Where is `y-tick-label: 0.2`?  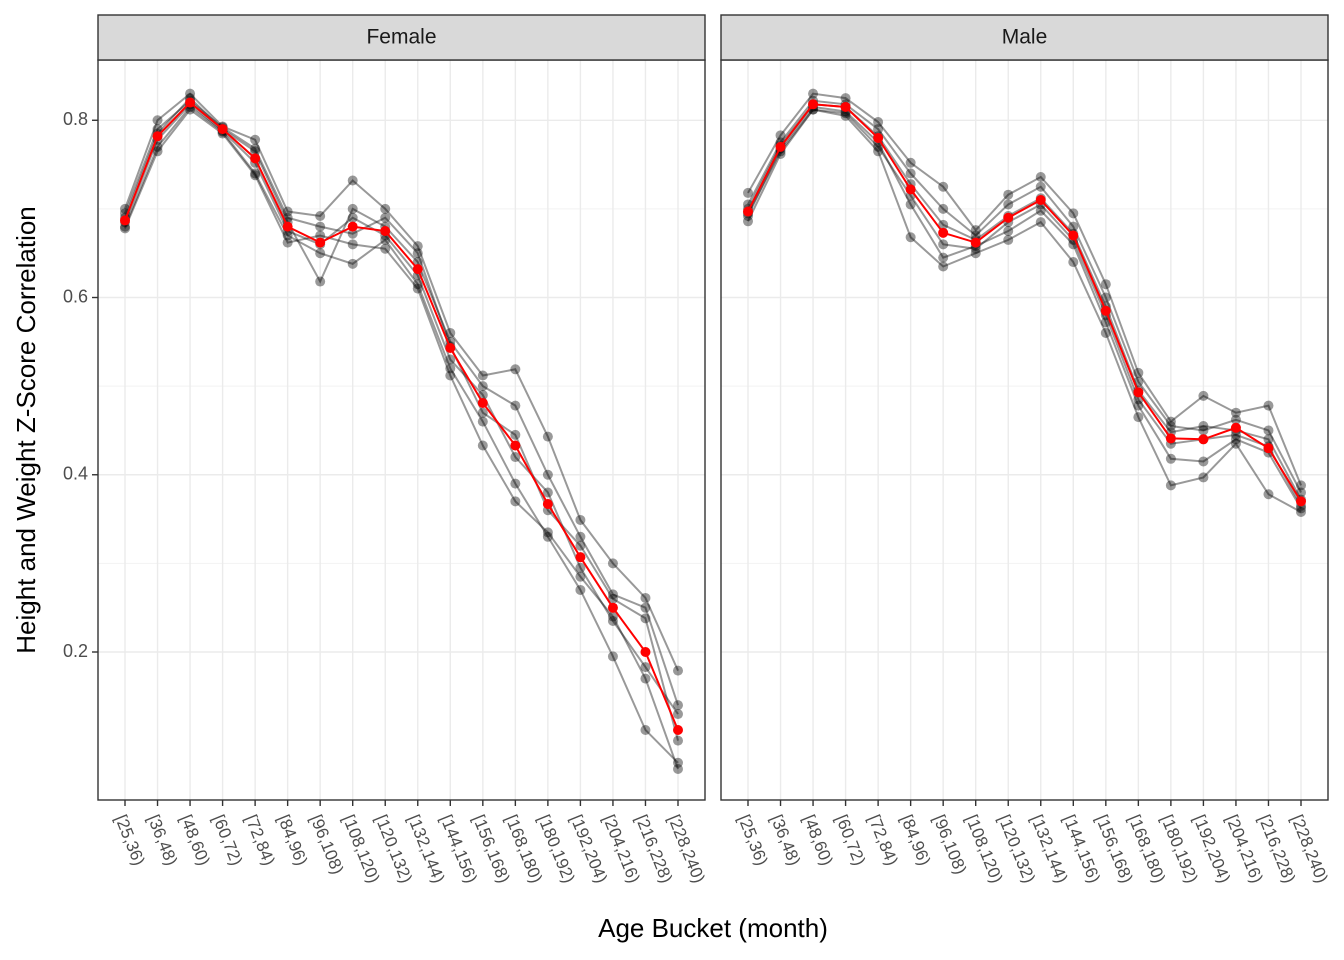 y-tick-label: 0.2 is located at coordinates (75, 651).